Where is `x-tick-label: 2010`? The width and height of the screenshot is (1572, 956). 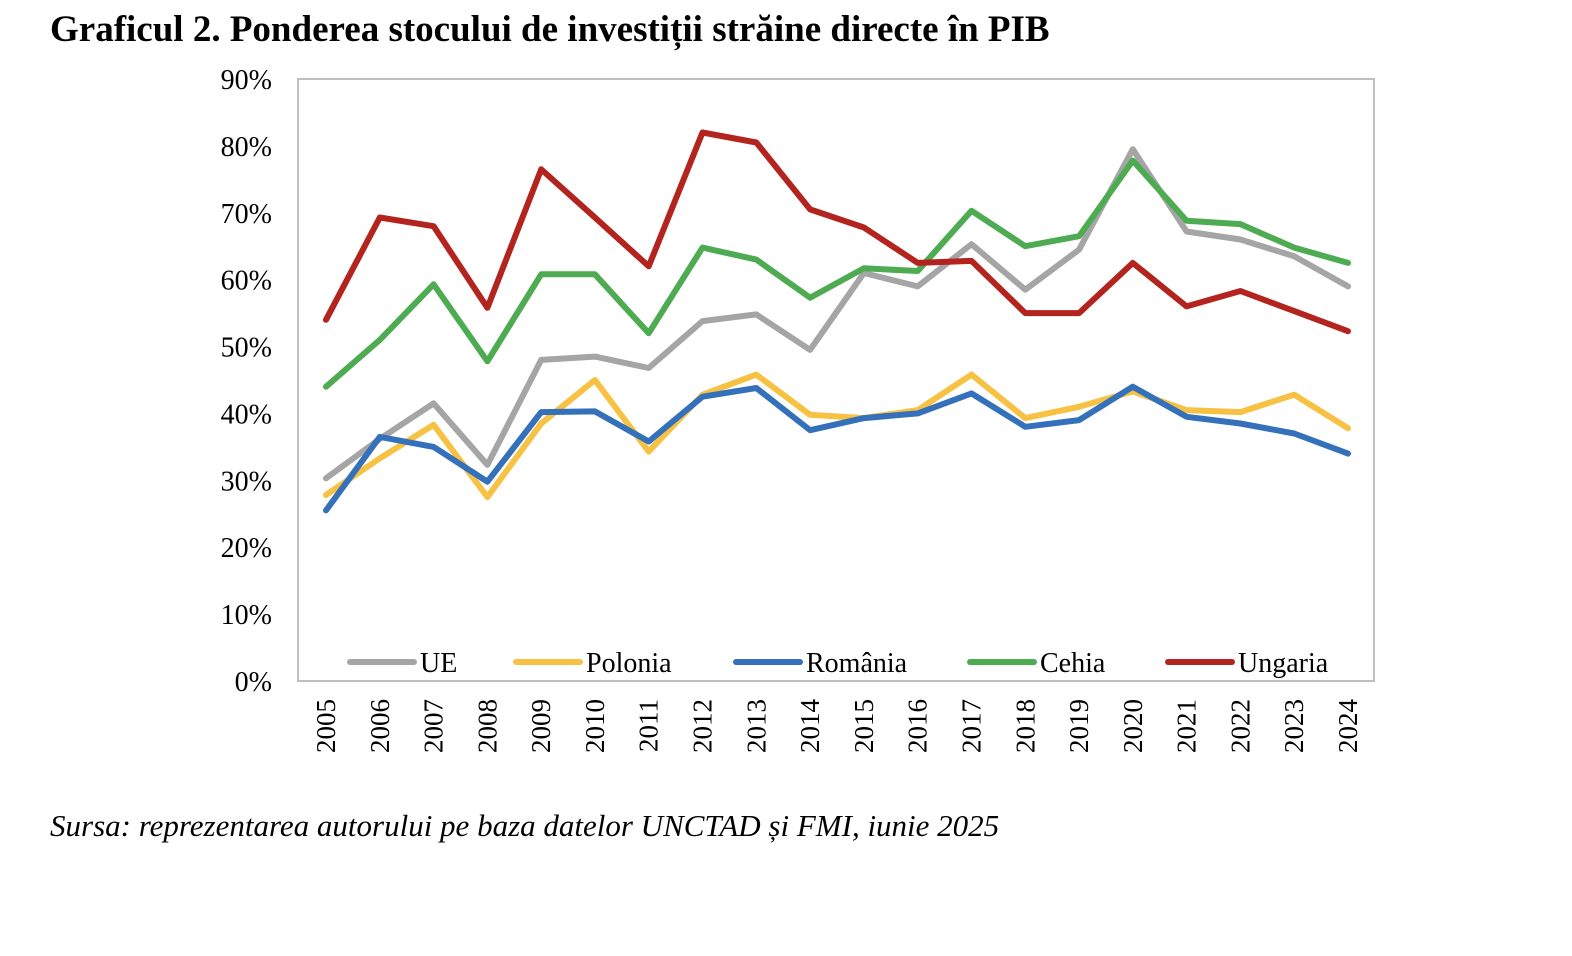
x-tick-label: 2010 is located at coordinates (595, 726).